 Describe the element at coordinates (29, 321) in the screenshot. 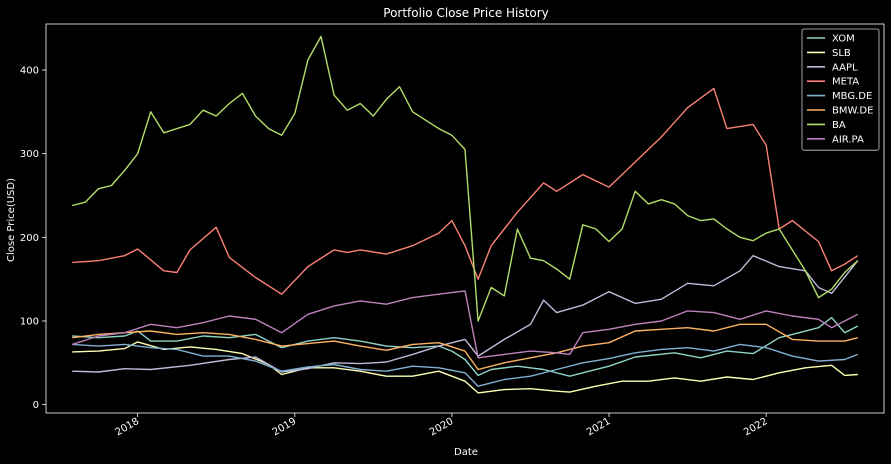

I see `y-tick-label: 100` at that location.